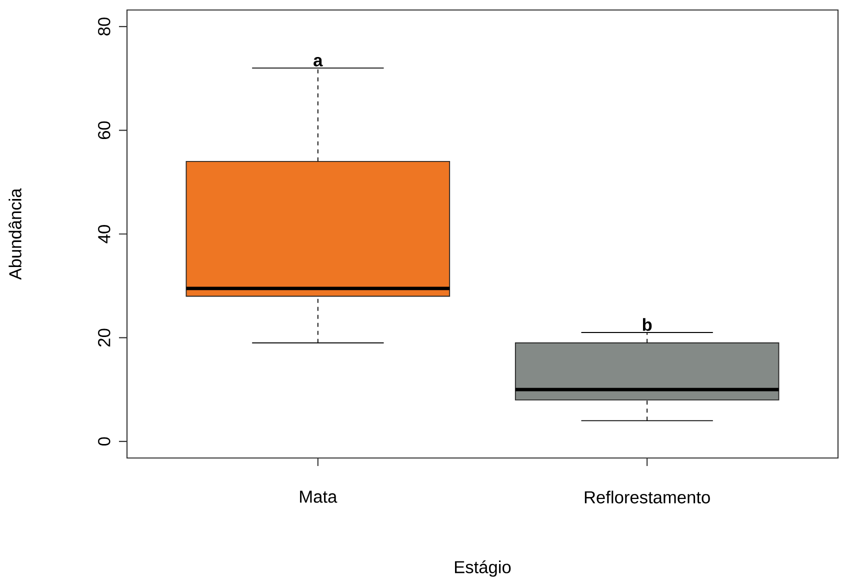 This screenshot has width=843, height=579. I want to click on y-tick-label: 60, so click(104, 130).